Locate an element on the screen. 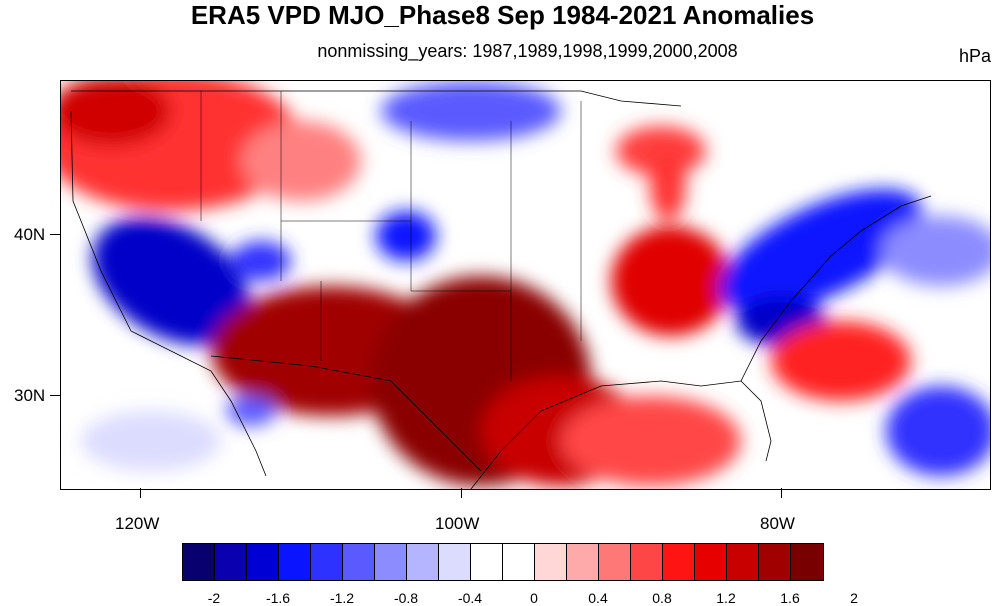  colorbar is located at coordinates (503, 562).